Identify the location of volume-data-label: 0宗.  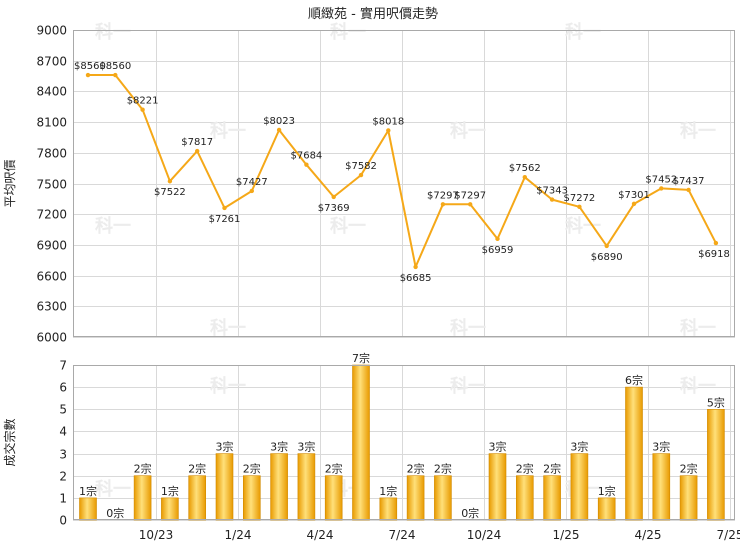
(470, 513).